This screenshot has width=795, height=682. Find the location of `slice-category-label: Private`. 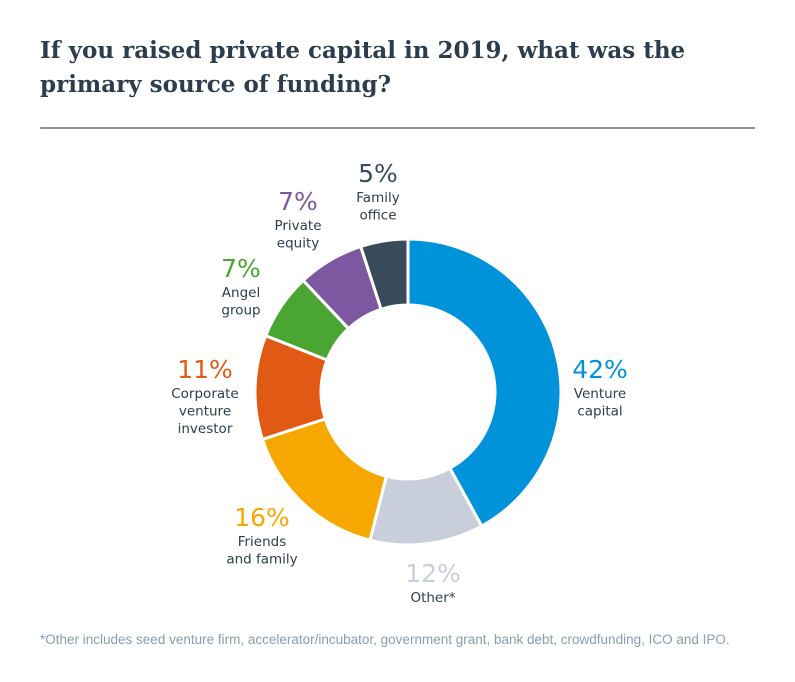

slice-category-label: Private is located at coordinates (297, 226).